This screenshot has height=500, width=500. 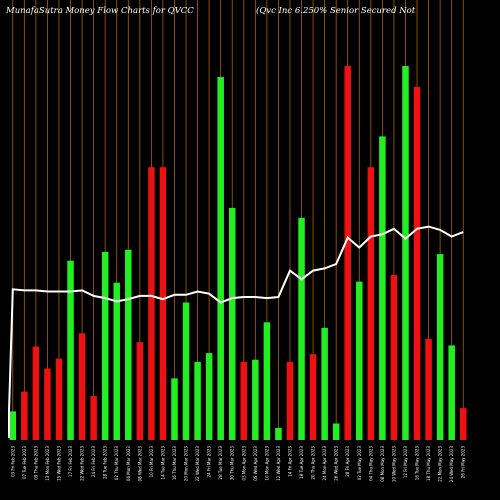 I want to click on x-tick-label: 02 Thu Mar 2023, so click(x=116, y=463).